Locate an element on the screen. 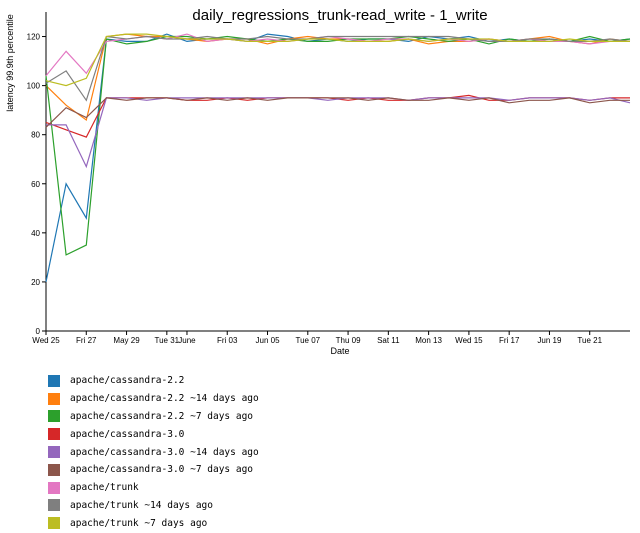 The width and height of the screenshot is (640, 533). x-tick-label: June is located at coordinates (187, 340).